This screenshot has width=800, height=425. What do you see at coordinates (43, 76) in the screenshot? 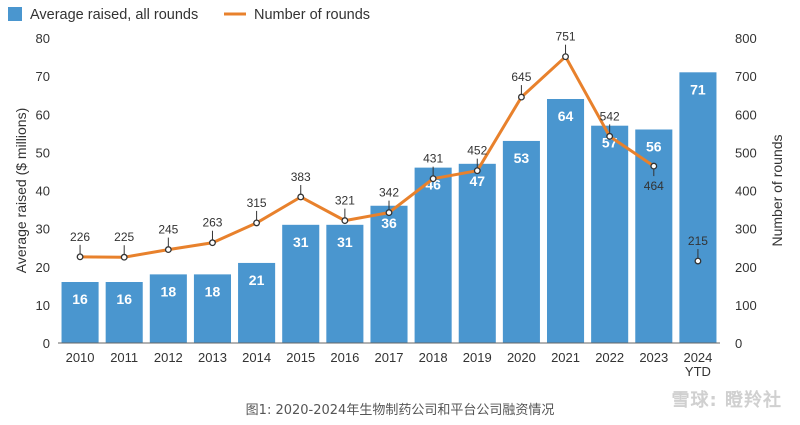
I see `y-tick-label: 70` at bounding box center [43, 76].